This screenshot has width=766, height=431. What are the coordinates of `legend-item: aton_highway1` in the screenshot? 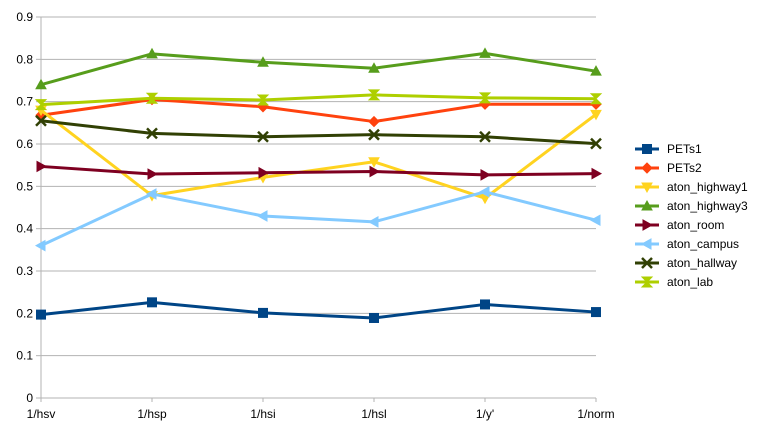 It's located at (691, 187).